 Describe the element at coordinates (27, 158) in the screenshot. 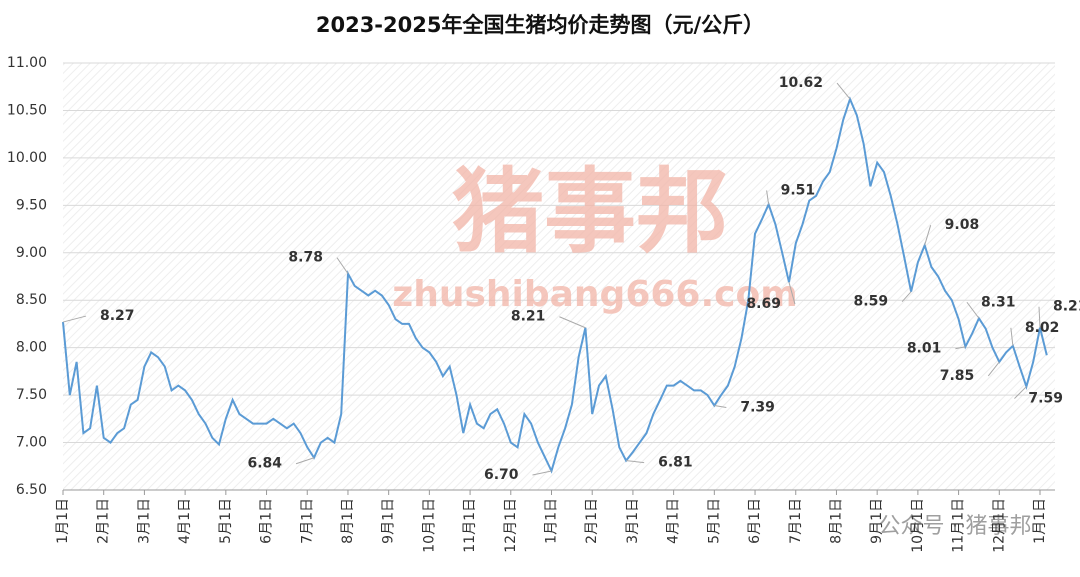

I see `y-tick-label: 10.00` at that location.